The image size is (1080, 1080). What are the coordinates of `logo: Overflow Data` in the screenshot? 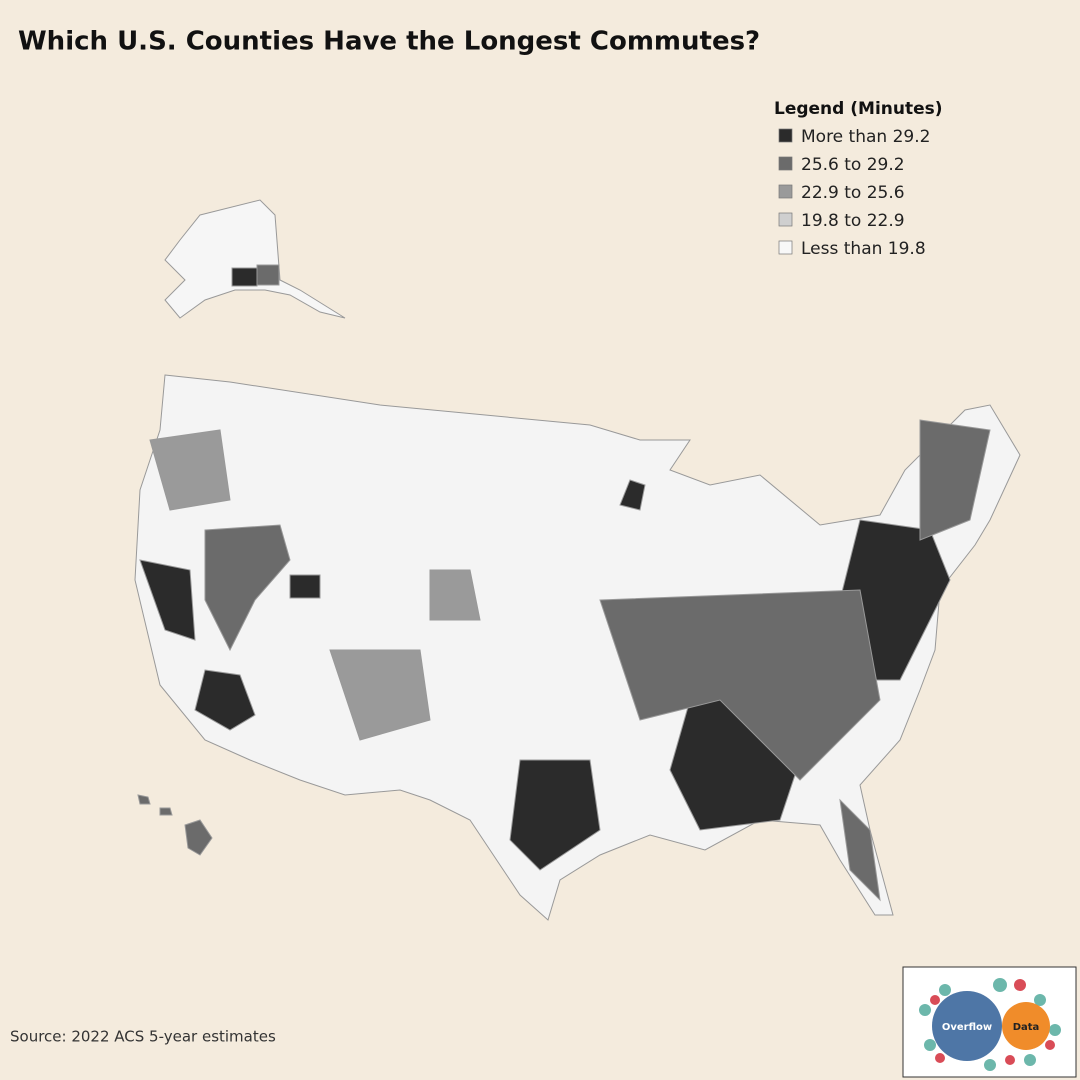 It's located at (989, 1022).